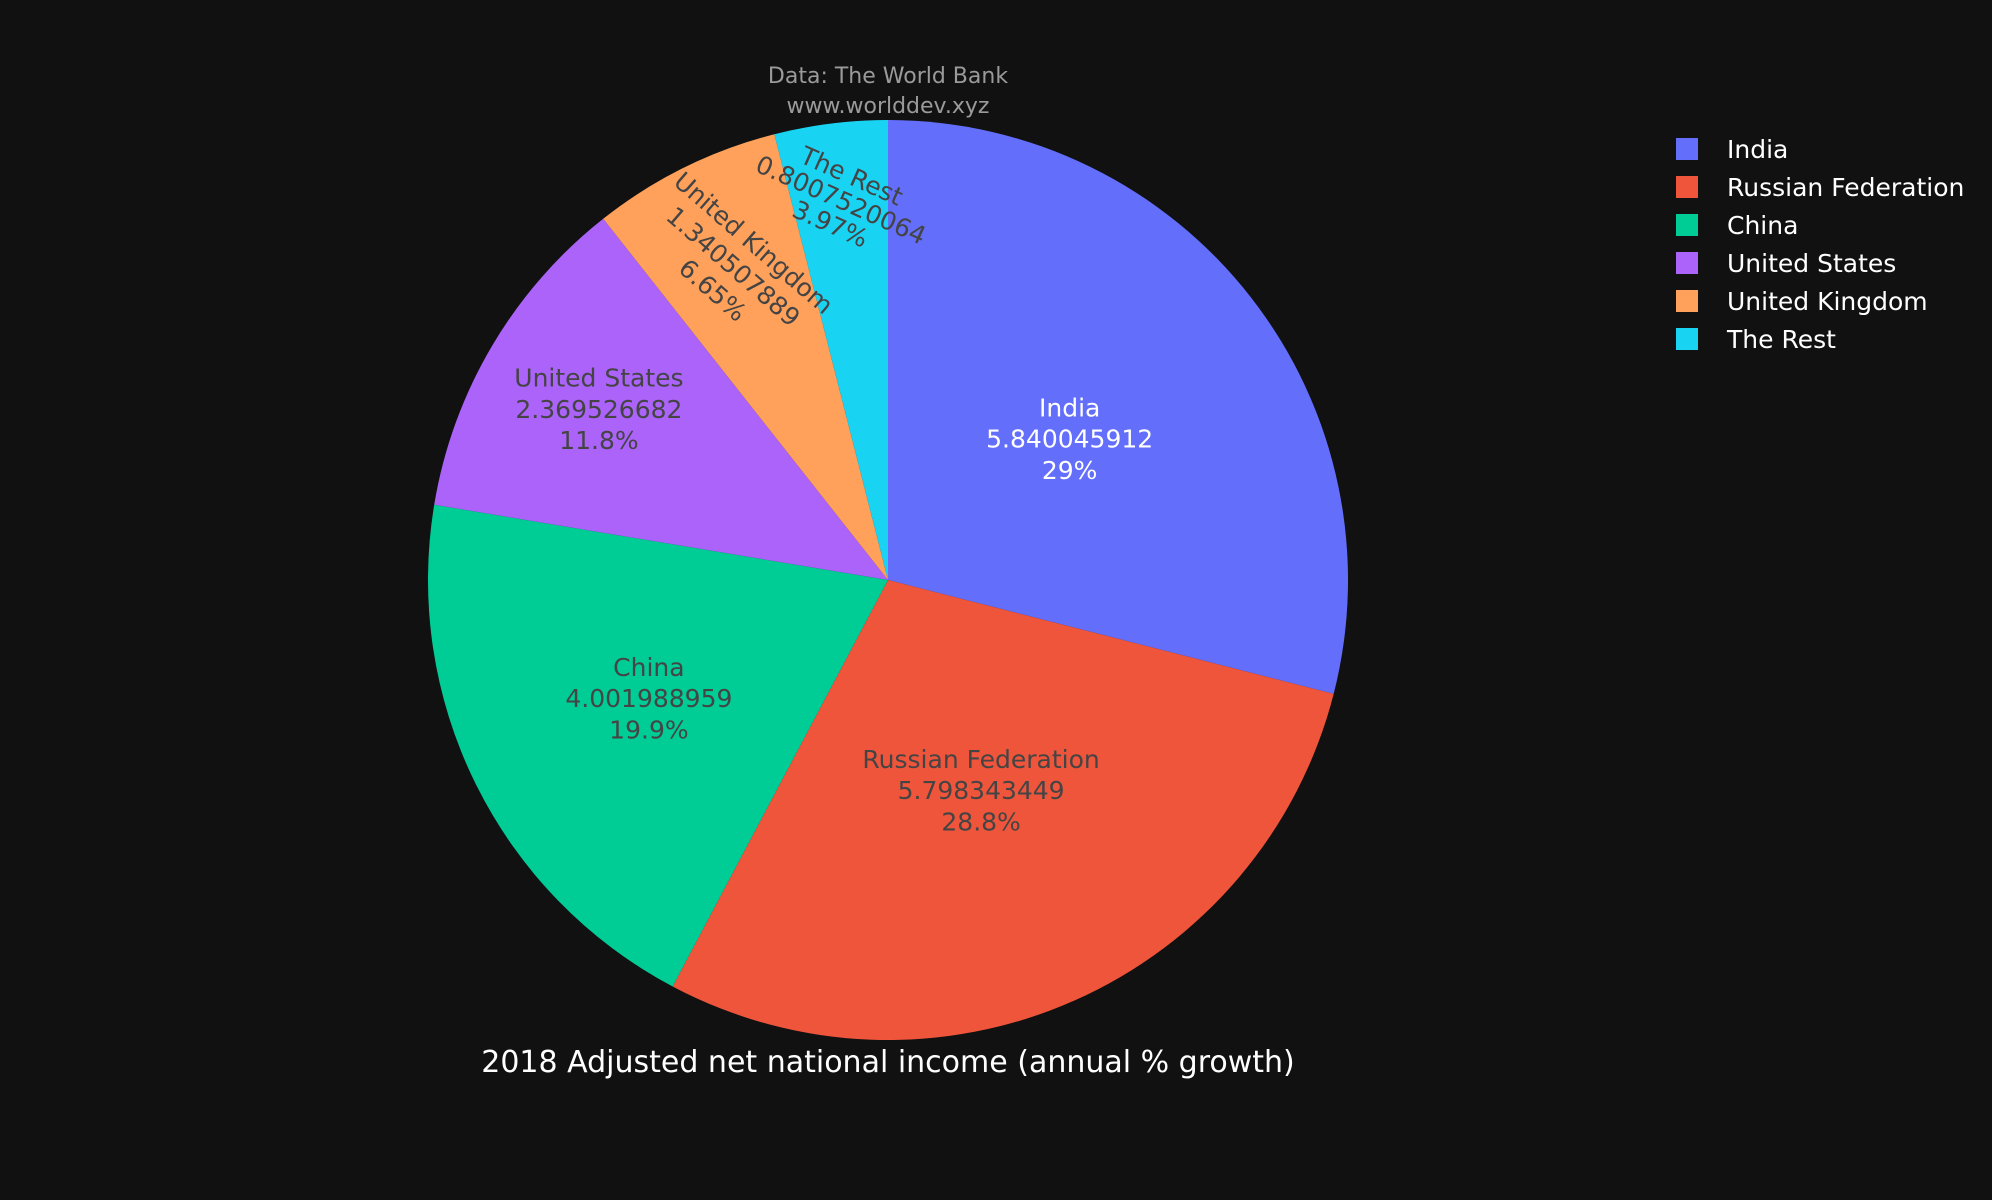  Describe the element at coordinates (598, 409) in the screenshot. I see `slice-label-value: 2.369526682` at that location.